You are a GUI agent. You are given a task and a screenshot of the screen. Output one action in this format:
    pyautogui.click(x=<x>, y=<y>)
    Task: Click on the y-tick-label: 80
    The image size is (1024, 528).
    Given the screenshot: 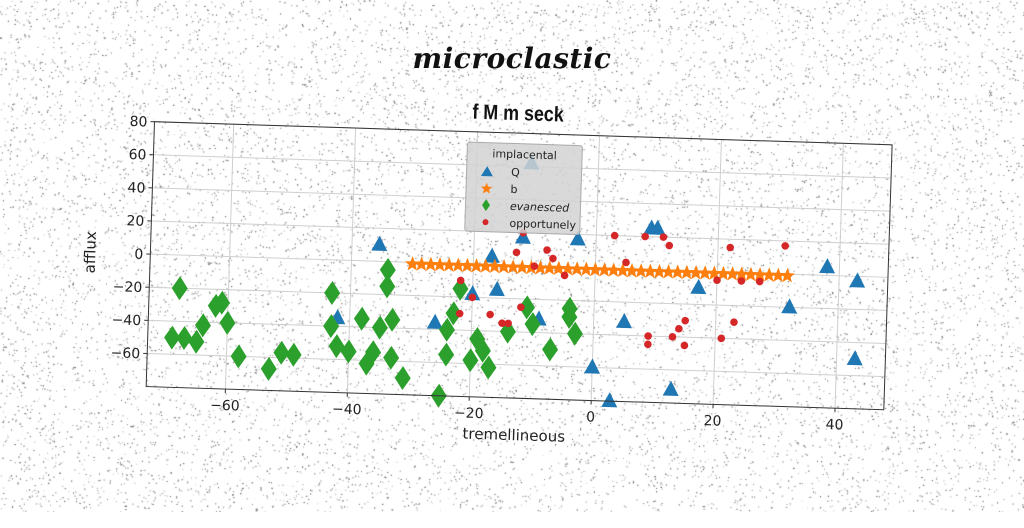 What is the action you would take?
    pyautogui.click(x=138, y=122)
    